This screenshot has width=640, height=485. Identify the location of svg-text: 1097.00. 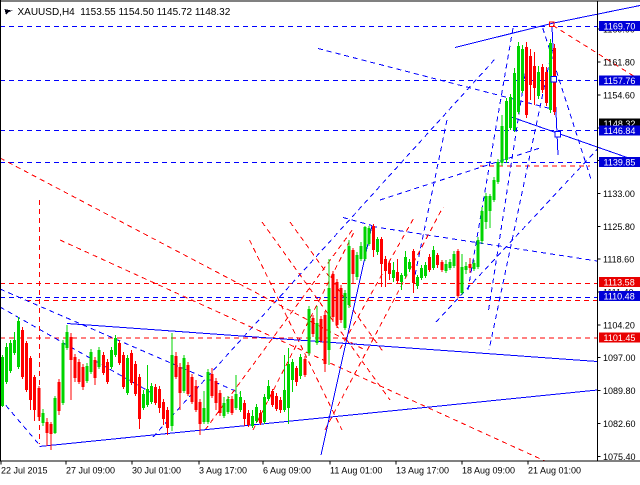
(619, 358).